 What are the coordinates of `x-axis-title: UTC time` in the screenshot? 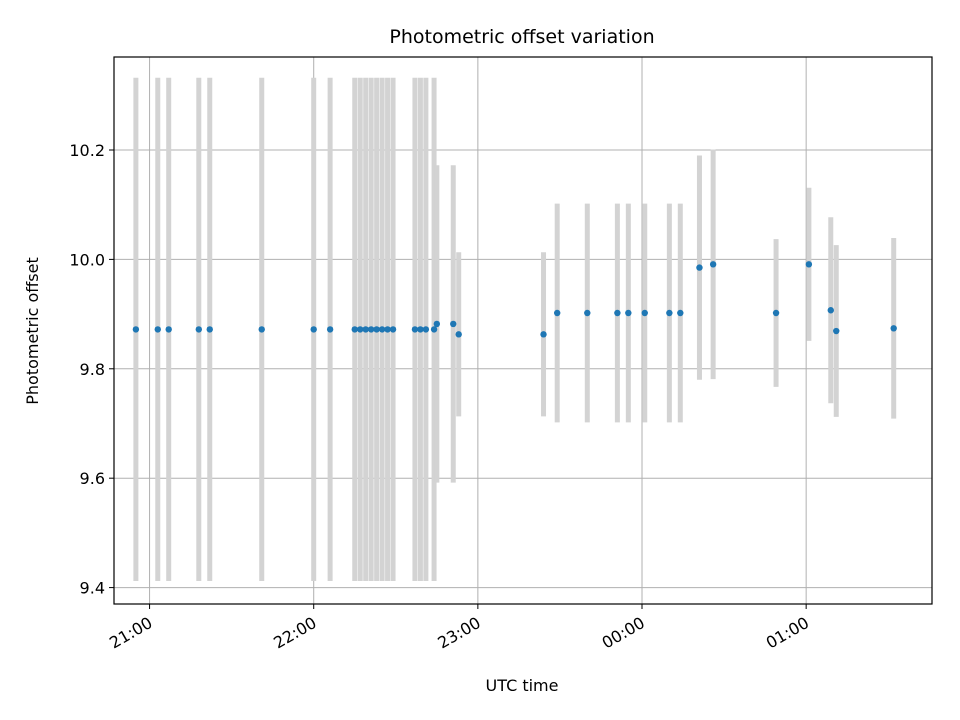 It's located at (522, 685).